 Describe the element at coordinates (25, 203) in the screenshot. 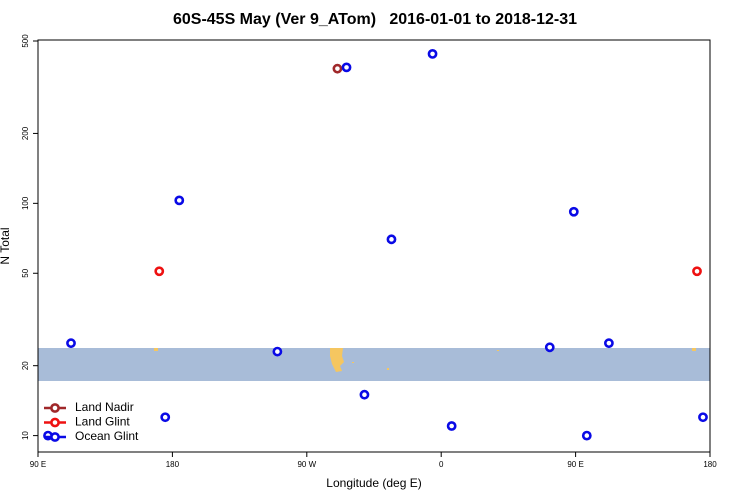

I see `y-tick-label: 100` at that location.